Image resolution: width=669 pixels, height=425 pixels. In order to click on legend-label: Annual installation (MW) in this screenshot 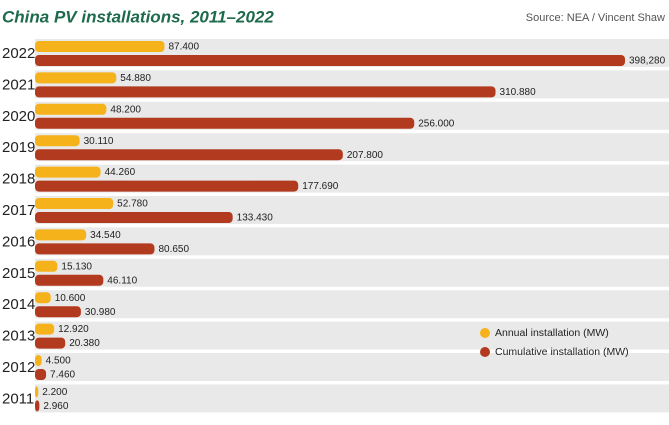, I will do `click(552, 333)`.